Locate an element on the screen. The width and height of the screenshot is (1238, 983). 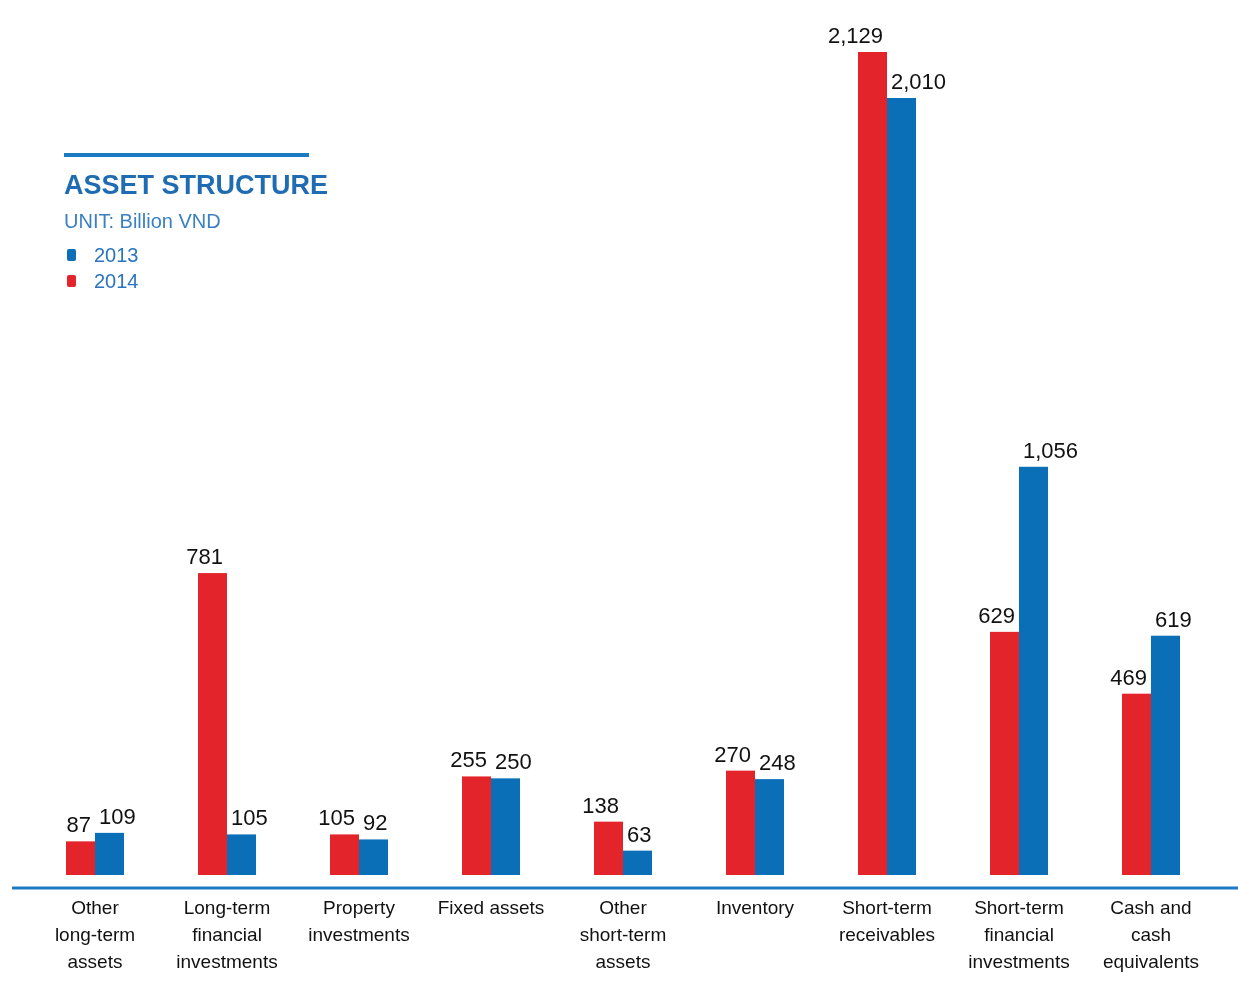
data-label: 2,010 is located at coordinates (919, 81).